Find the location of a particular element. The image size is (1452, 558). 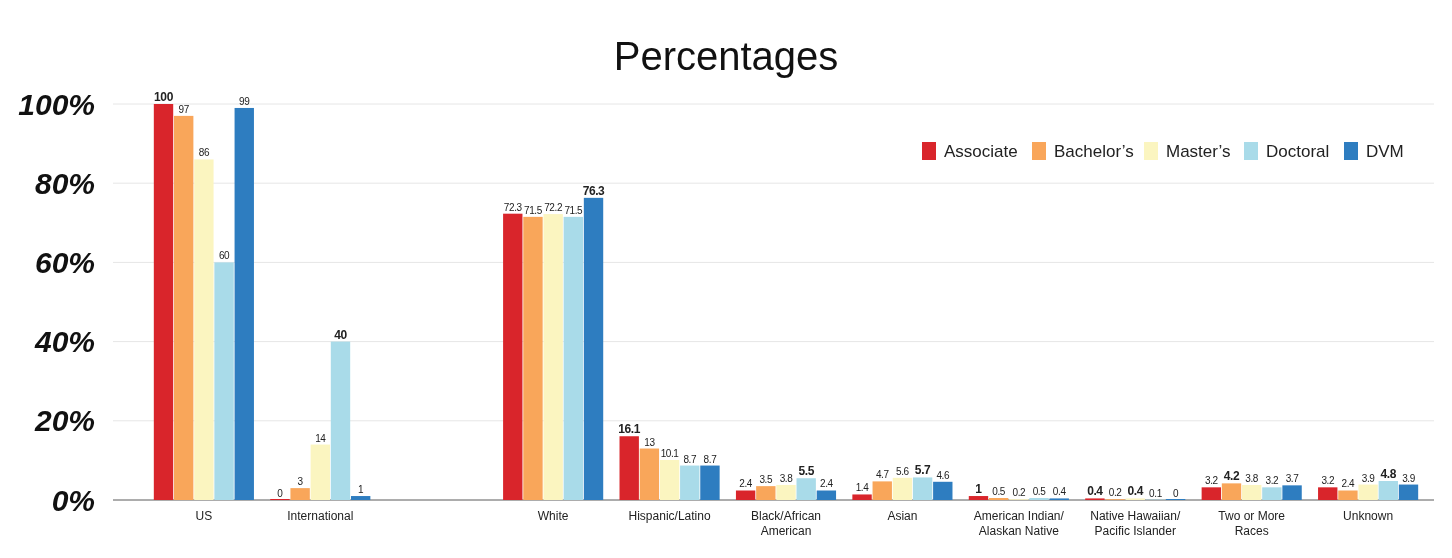

data-label: 8.7 is located at coordinates (690, 459).